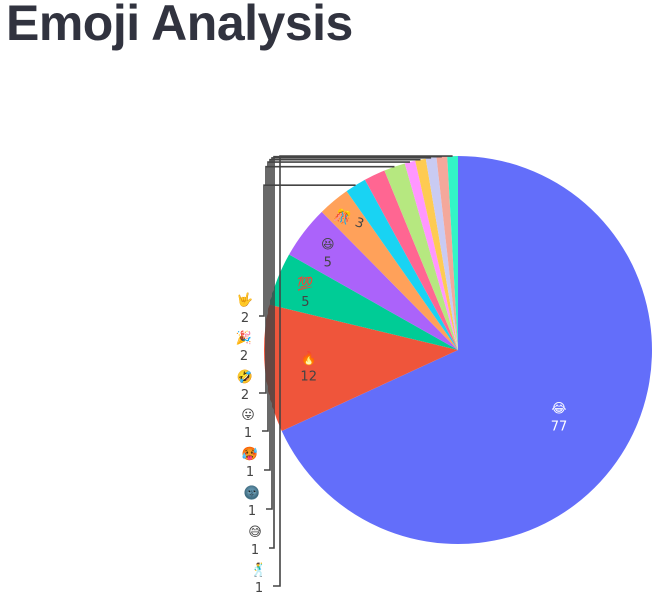  What do you see at coordinates (255, 532) in the screenshot?
I see `slice-emoji: 😅` at bounding box center [255, 532].